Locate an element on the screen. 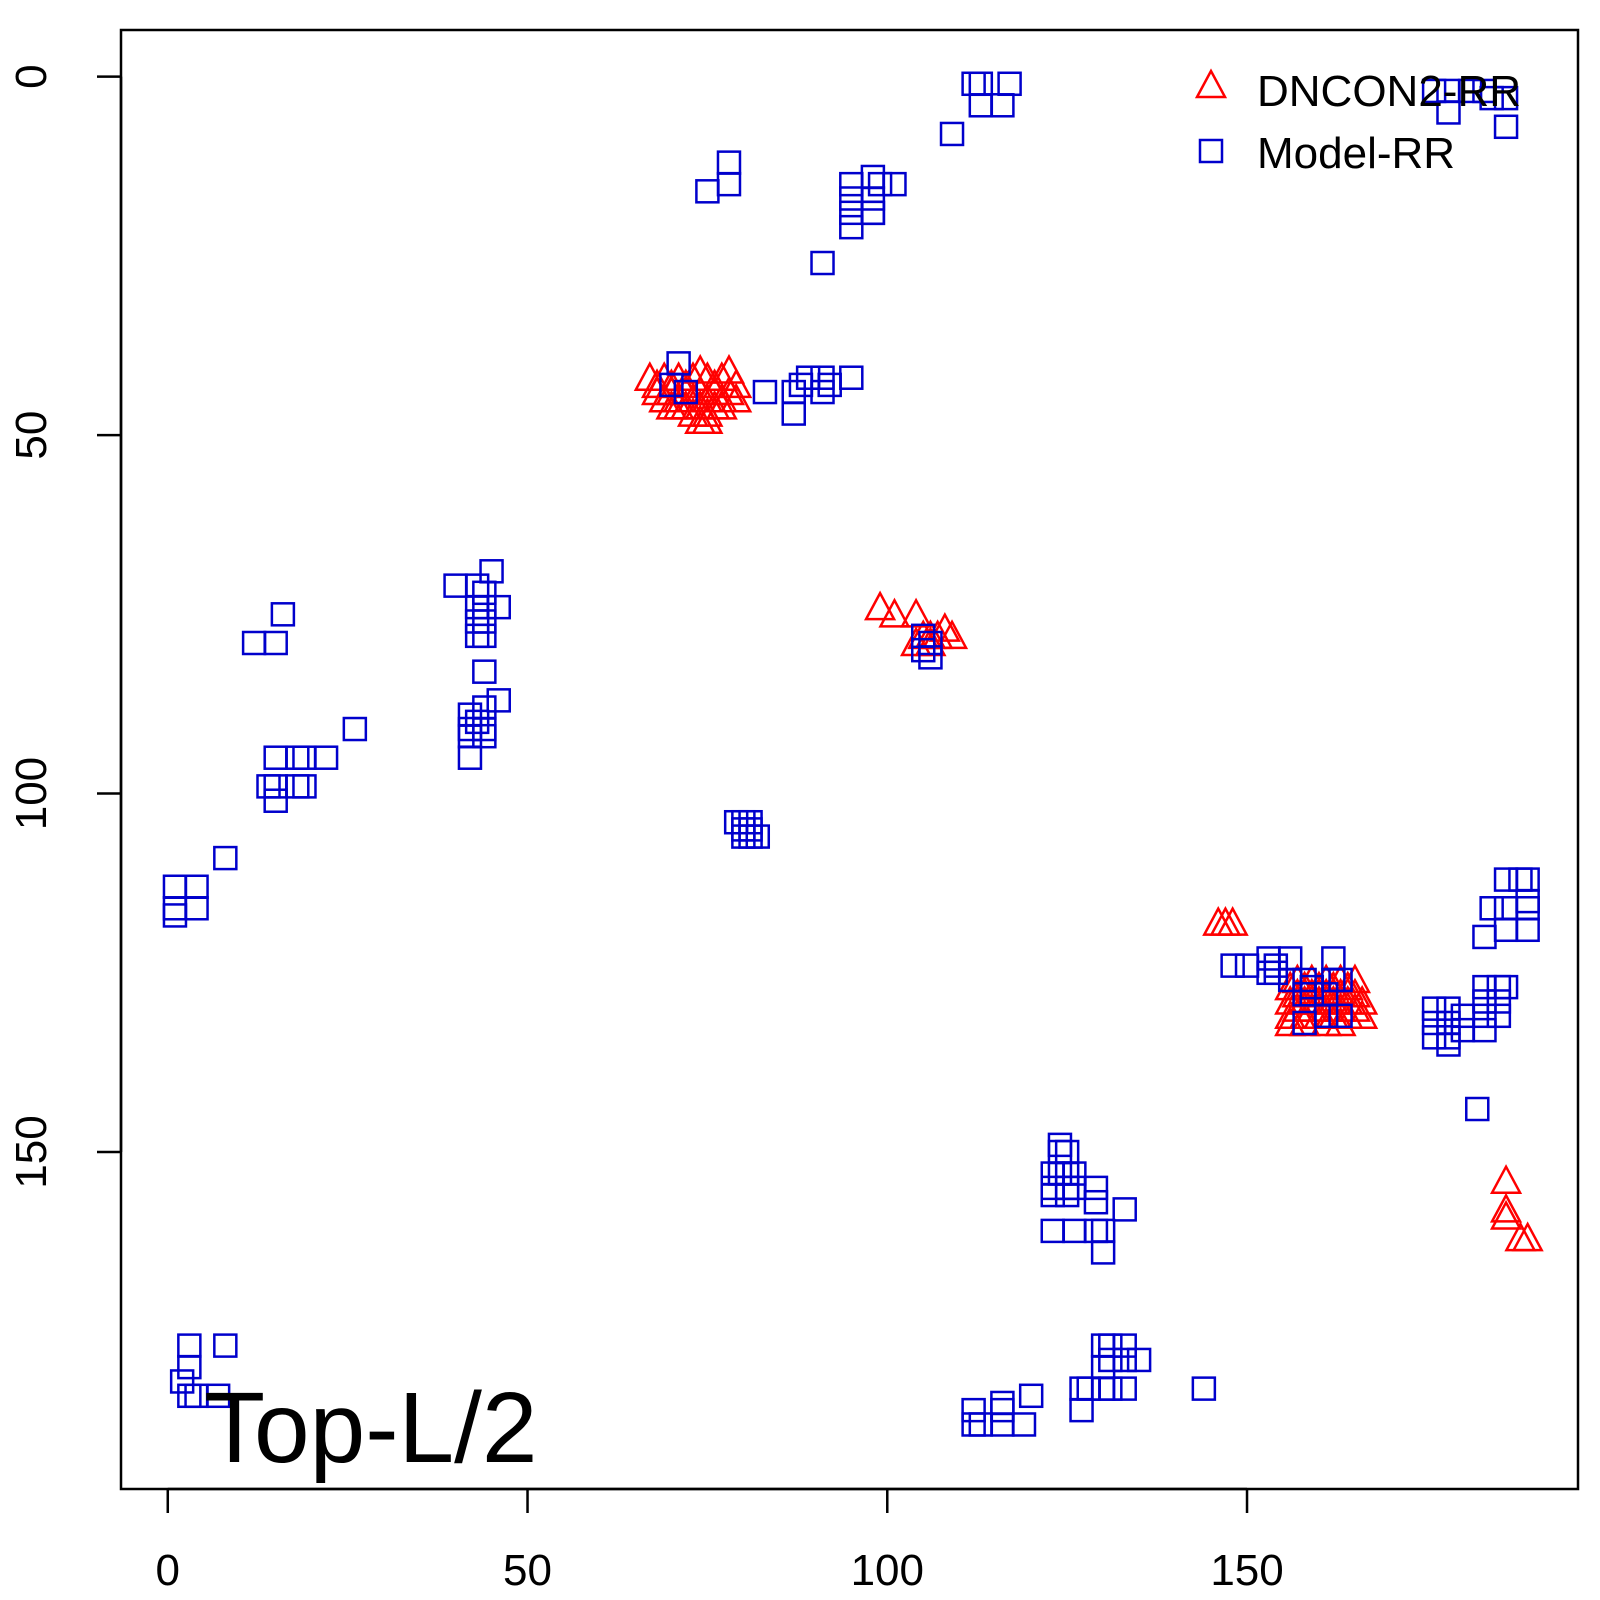 This screenshot has height=1600, width=1600. y-tick-label: 150 is located at coordinates (31, 1151).